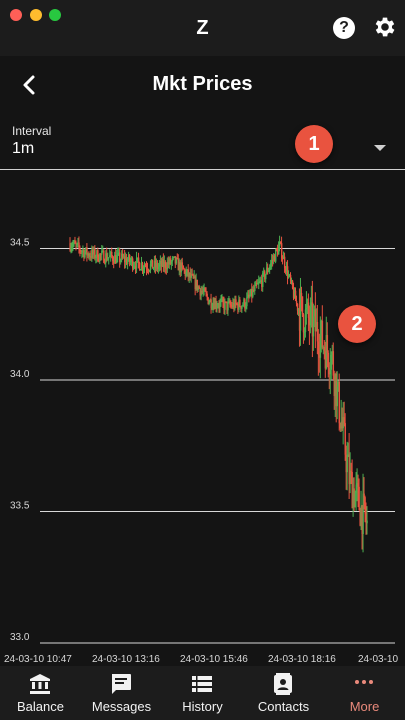  What do you see at coordinates (40, 693) in the screenshot?
I see `tab-balance: Balance` at bounding box center [40, 693].